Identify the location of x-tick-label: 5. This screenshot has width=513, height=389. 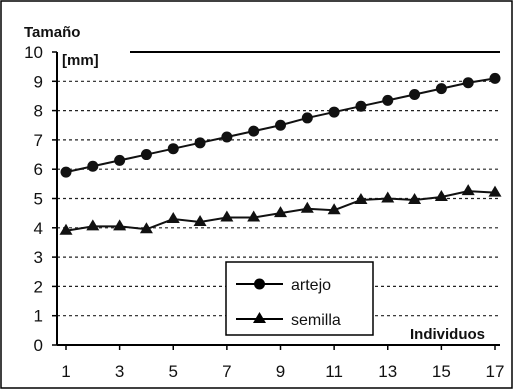
(173, 371).